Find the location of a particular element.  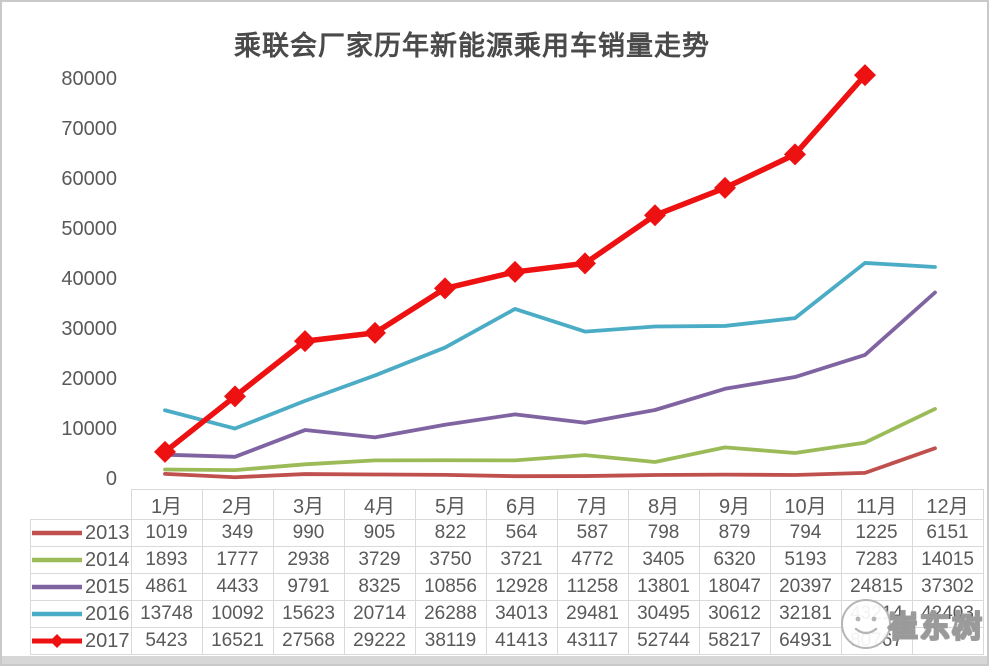

y-axis-tick-label: 0 is located at coordinates (111, 479).